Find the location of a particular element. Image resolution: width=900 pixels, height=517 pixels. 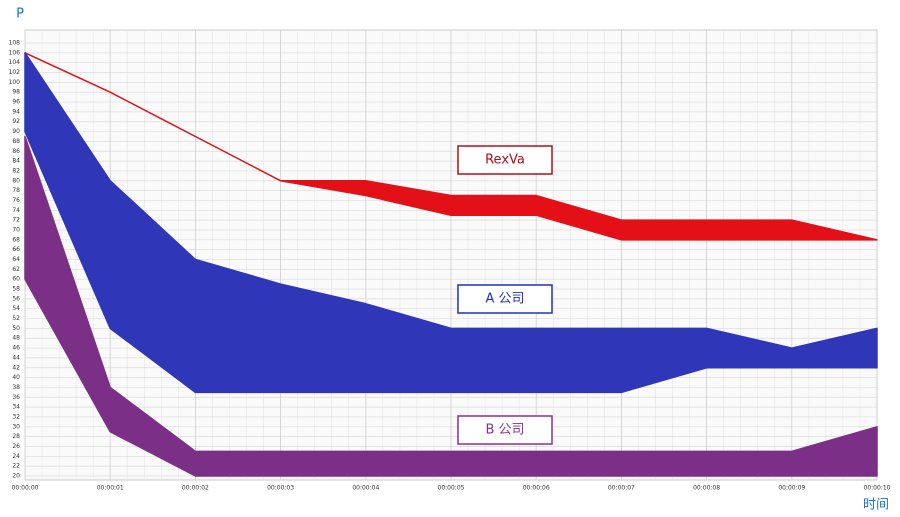

y-tick-label: 24 is located at coordinates (16, 456).